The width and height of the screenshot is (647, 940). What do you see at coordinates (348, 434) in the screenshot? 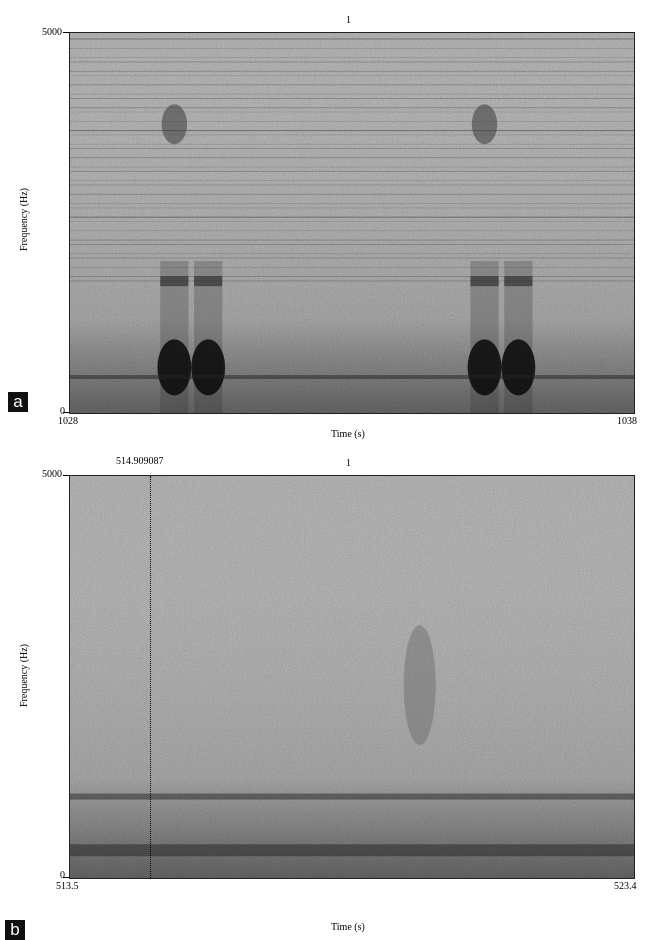
I see `x-axis-label-a: Time (s)` at bounding box center [348, 434].